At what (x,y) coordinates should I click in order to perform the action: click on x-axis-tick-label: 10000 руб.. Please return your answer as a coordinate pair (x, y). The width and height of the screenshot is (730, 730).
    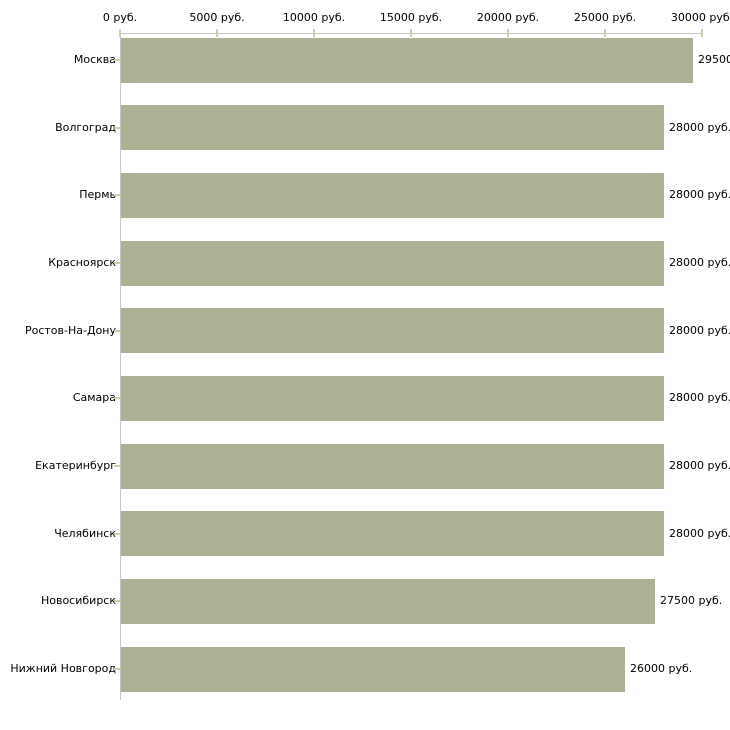
    Looking at the image, I should click on (314, 17).